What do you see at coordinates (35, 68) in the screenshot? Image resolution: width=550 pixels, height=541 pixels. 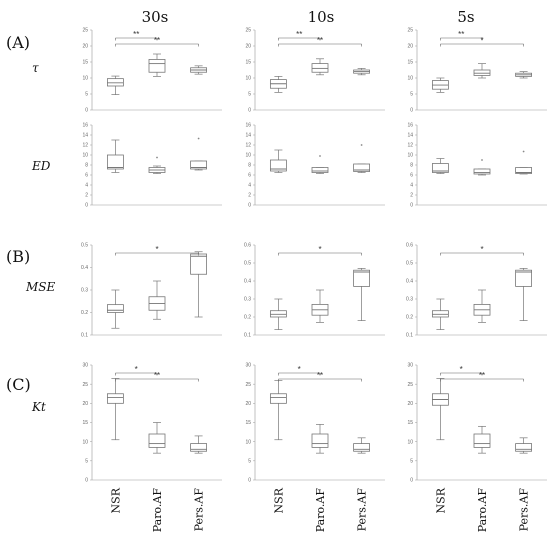 I see `row-label-tau: τ` at bounding box center [35, 68].